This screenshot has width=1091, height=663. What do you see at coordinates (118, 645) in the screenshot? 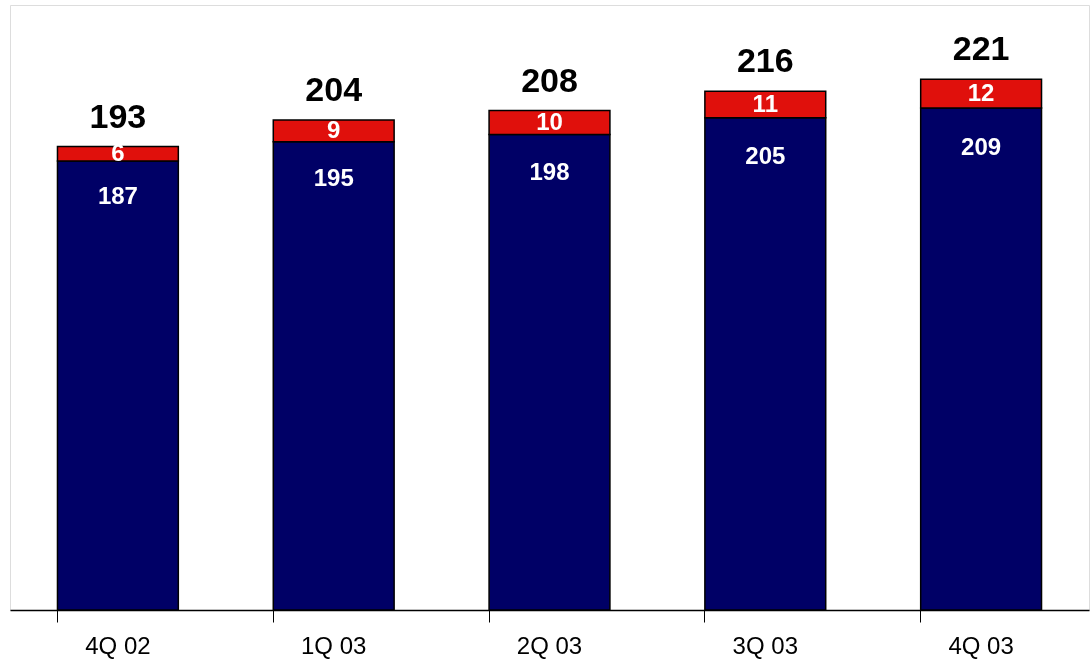
I see `x-tick-label: 4Q 02` at bounding box center [118, 645].